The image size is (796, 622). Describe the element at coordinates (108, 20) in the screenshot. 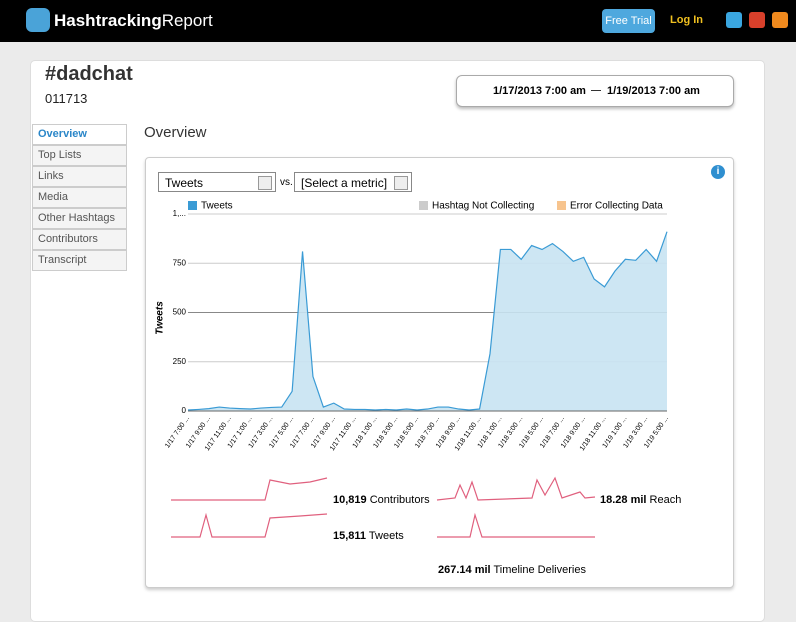

I see `logo-main: Hashtracking` at that location.